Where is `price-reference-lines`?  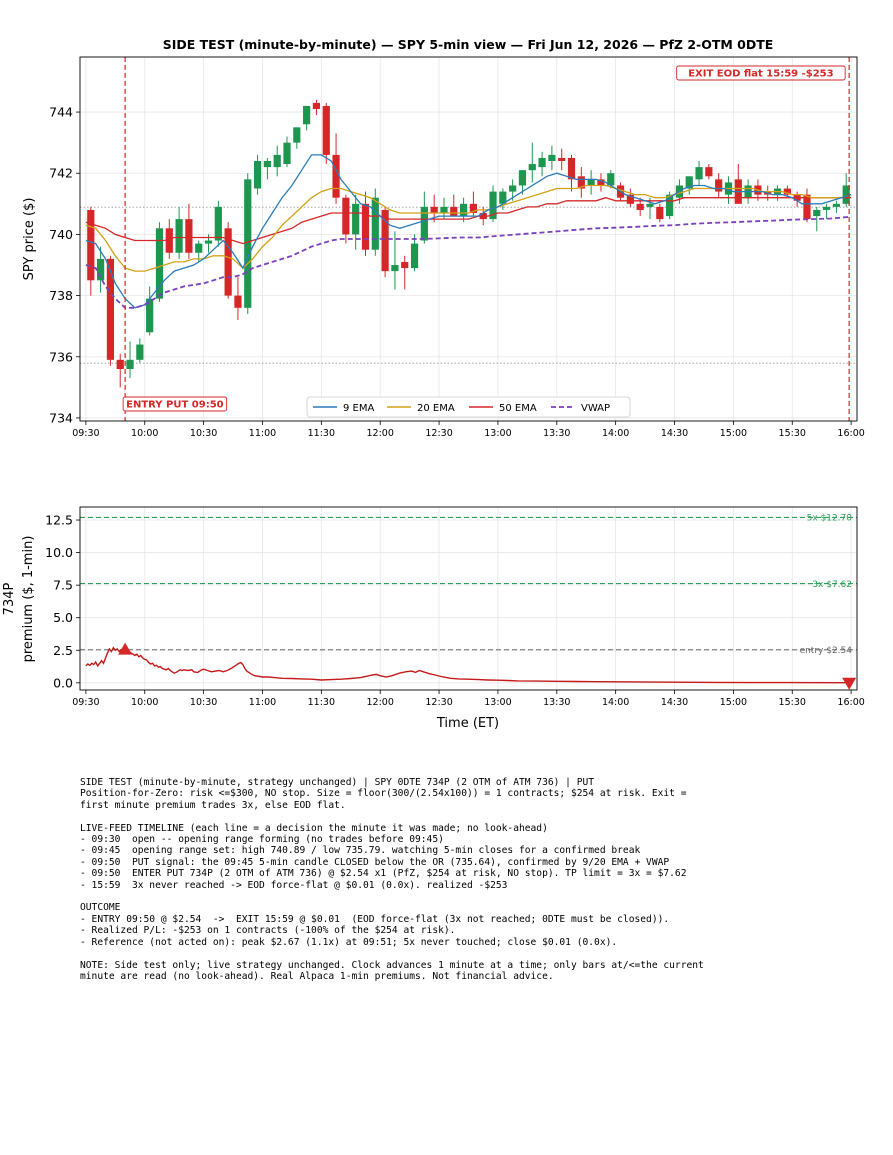
price-reference-lines is located at coordinates (468, 285).